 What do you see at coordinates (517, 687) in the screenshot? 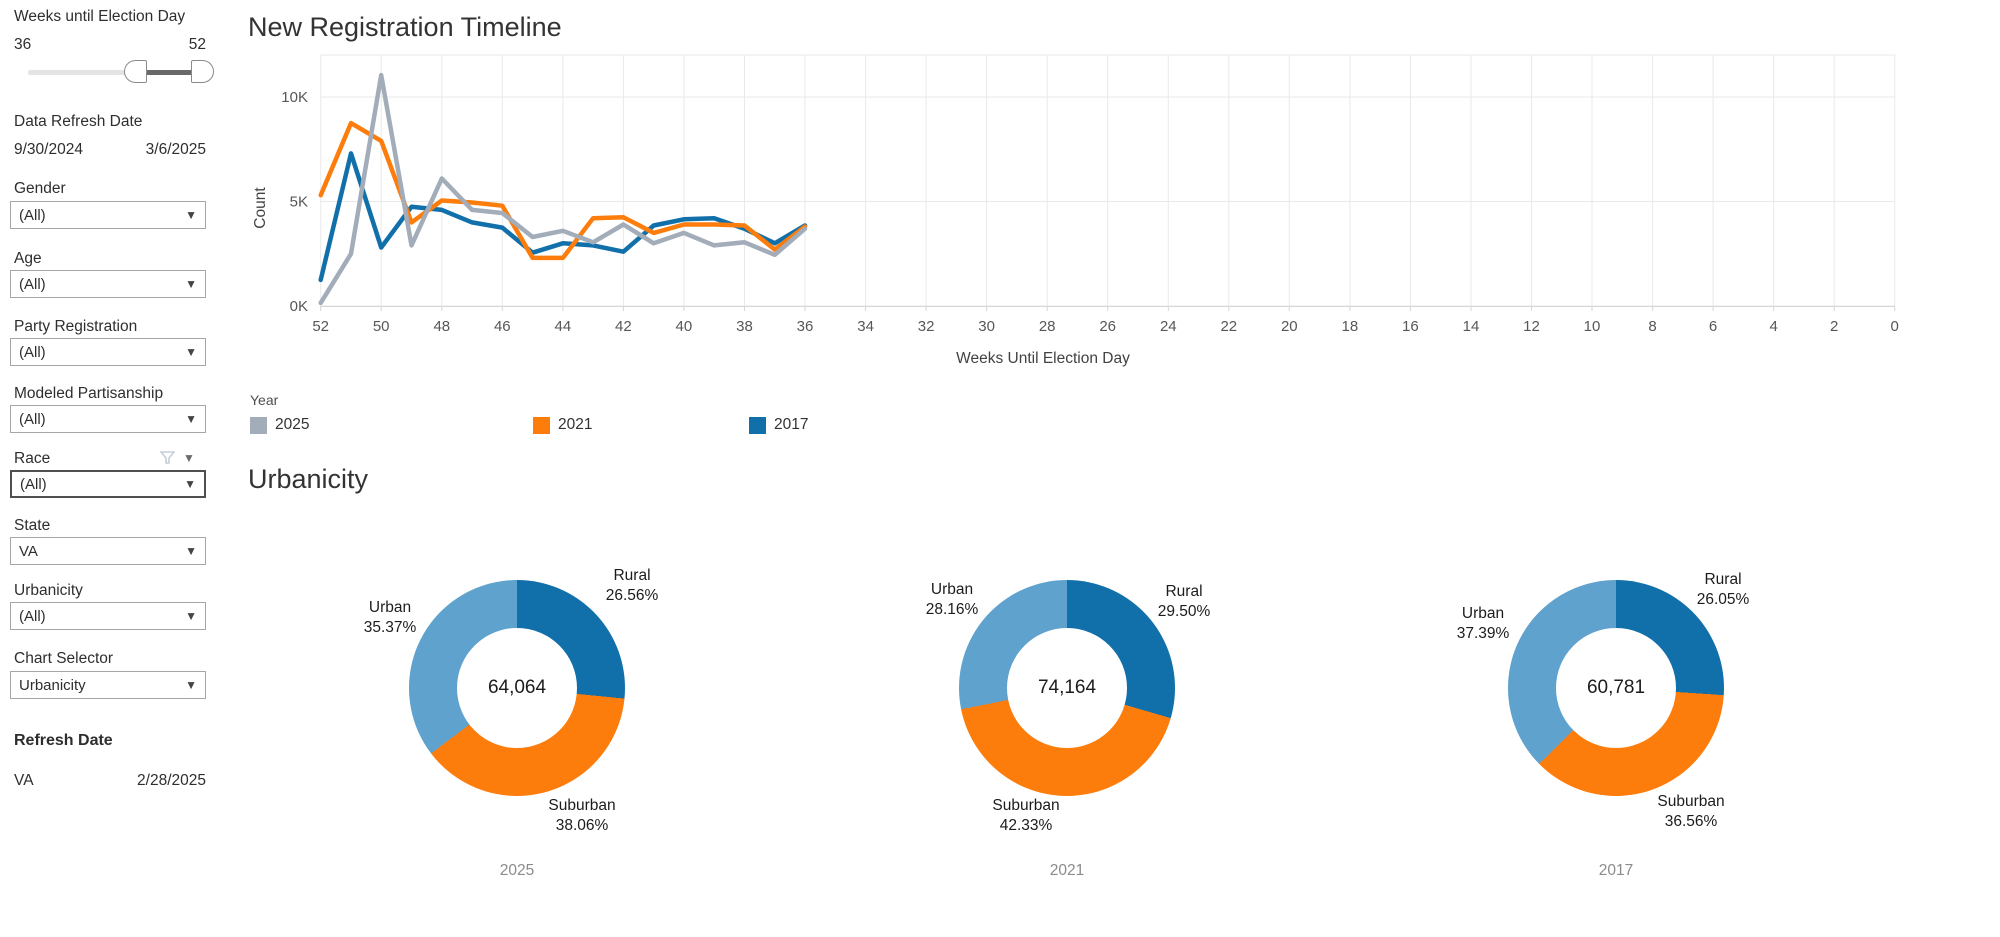
I see `donut-total: 64,064` at bounding box center [517, 687].